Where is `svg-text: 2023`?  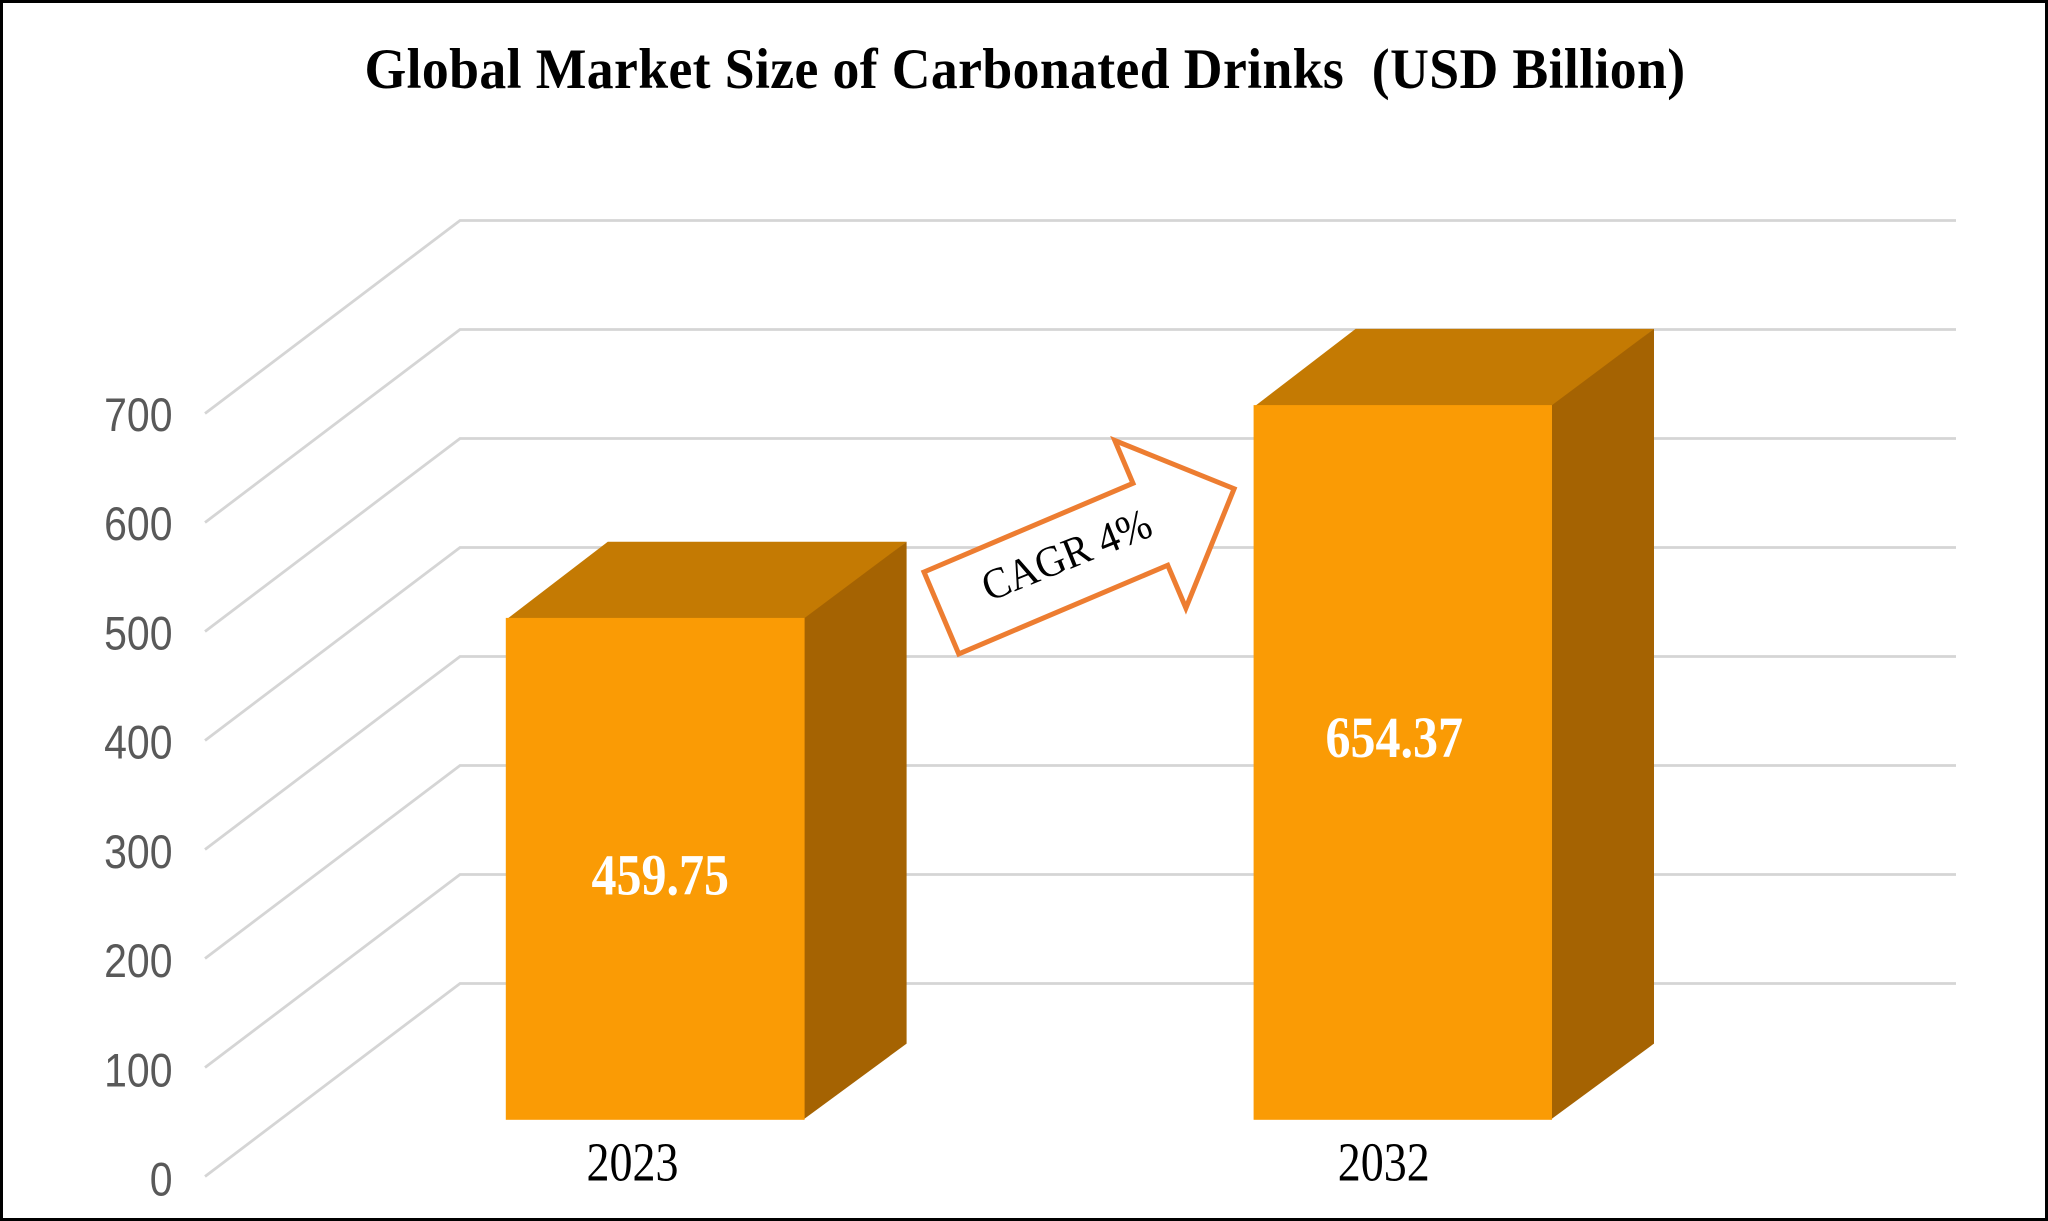
svg-text: 2023 is located at coordinates (633, 1162).